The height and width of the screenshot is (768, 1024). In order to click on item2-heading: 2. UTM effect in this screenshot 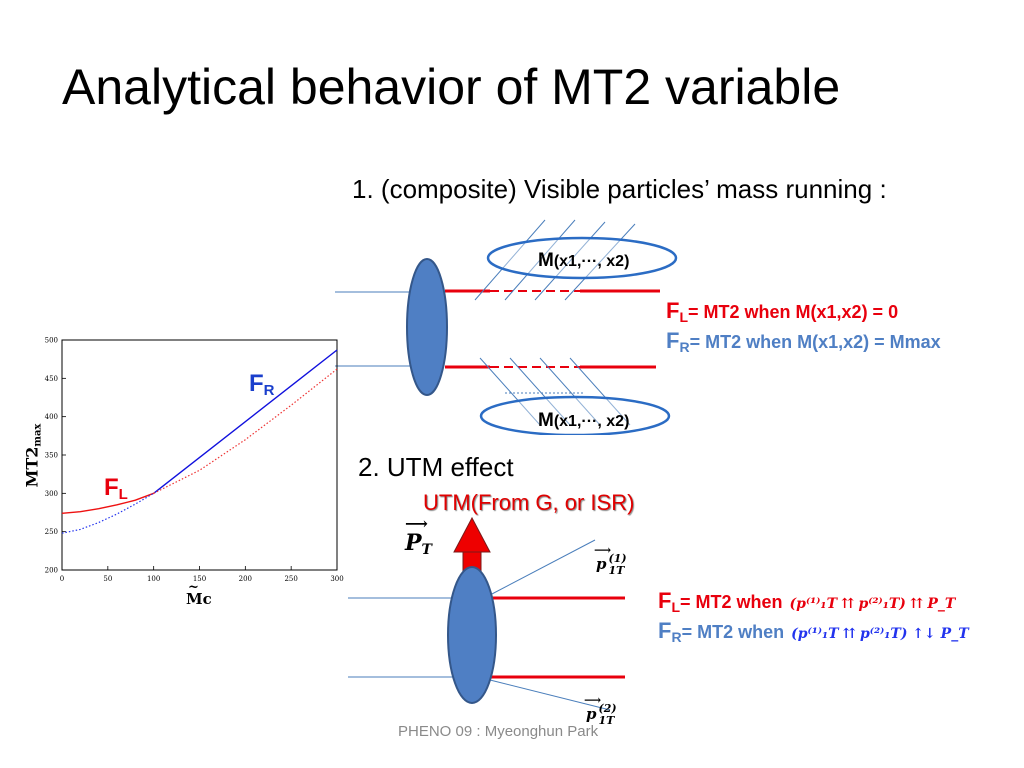, I will do `click(436, 467)`.